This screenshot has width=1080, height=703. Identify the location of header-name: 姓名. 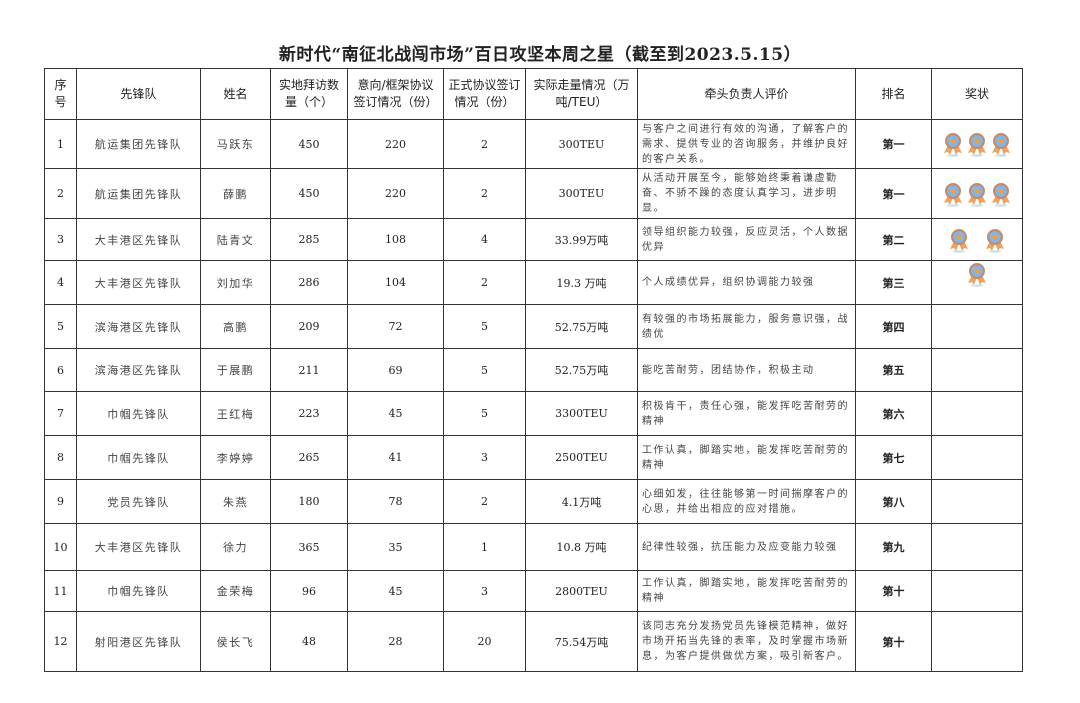
(235, 94).